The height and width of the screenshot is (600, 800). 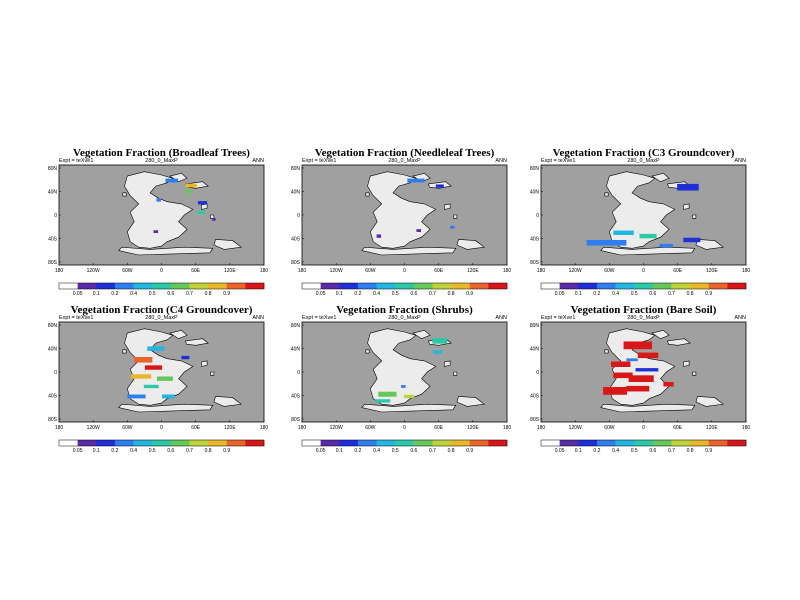 What do you see at coordinates (226, 294) in the screenshot?
I see `colorbar-tick-label: 0.9` at bounding box center [226, 294].